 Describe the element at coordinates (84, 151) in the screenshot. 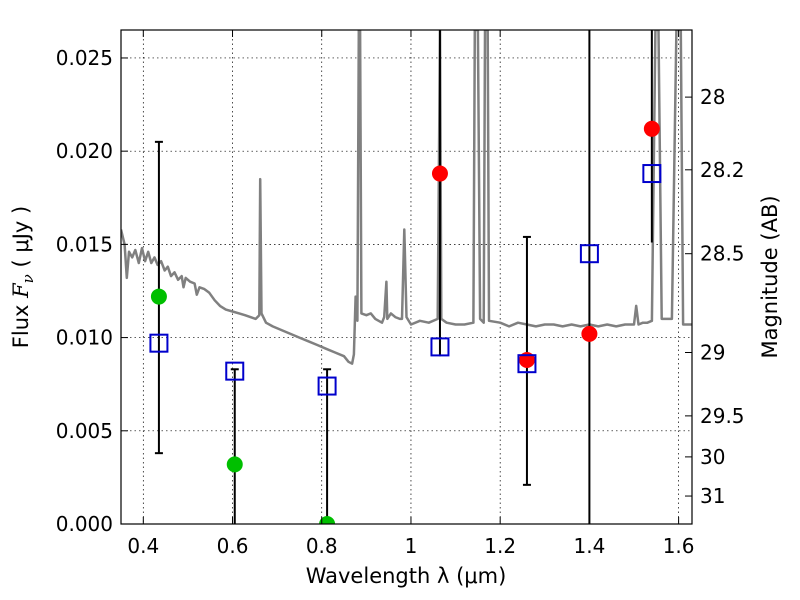

I see `y-tick-label: 0.020` at that location.